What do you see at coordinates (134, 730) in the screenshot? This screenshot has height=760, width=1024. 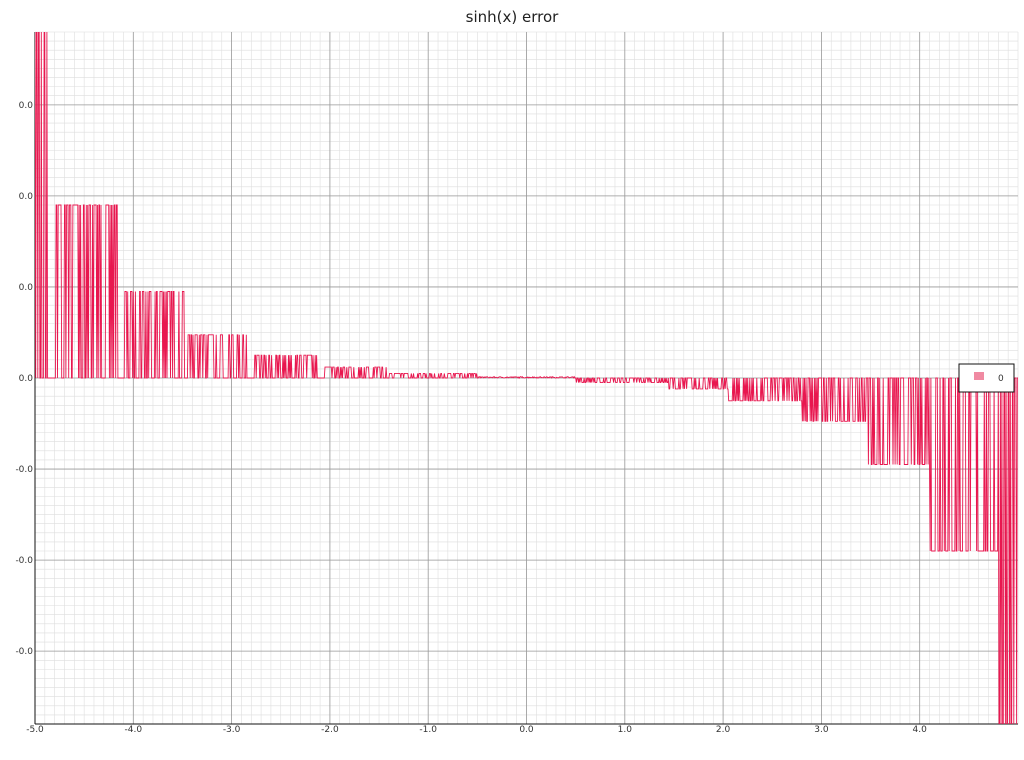 I see `x-tick-label: -4.0` at bounding box center [134, 730].